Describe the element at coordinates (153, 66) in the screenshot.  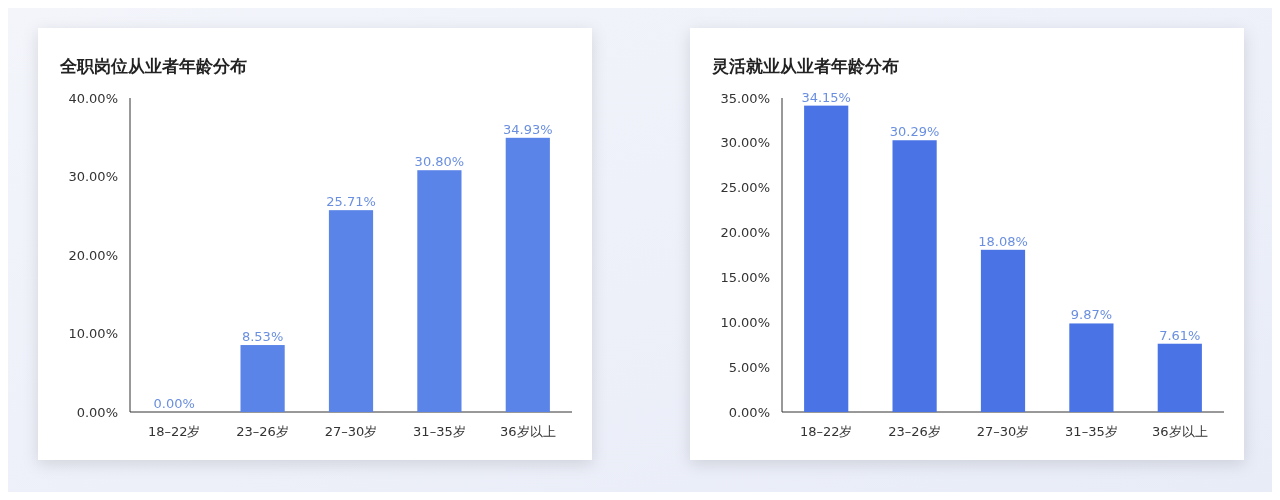
I see `chart-title: 全职岗位从业者年龄分布` at that location.